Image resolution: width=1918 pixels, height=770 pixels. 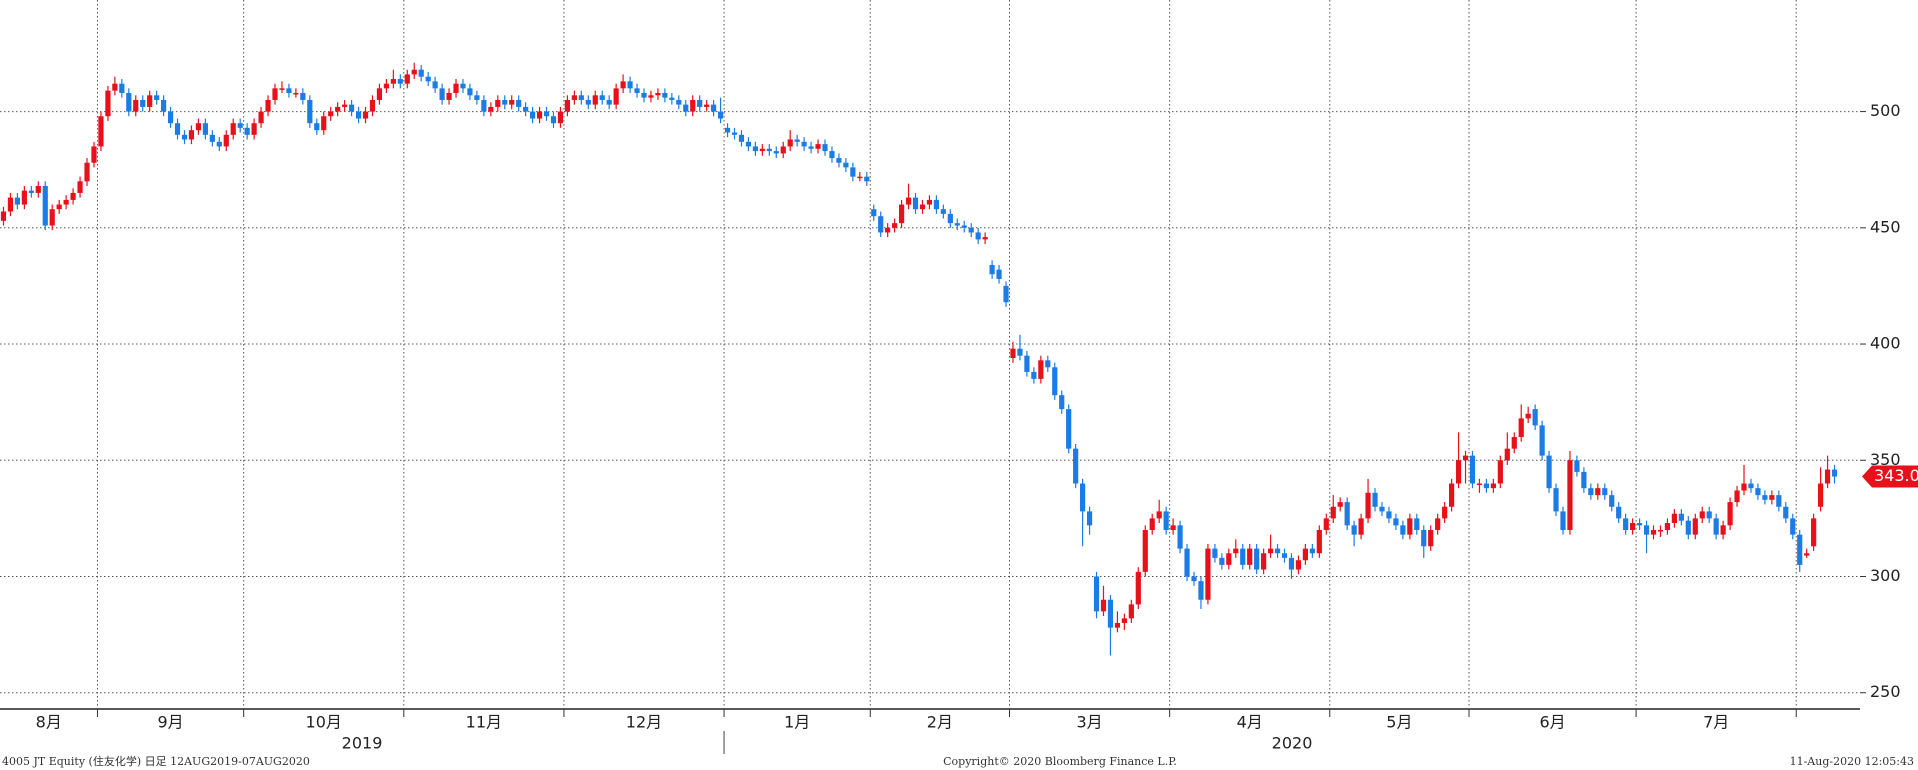 I want to click on month-label: 11月, so click(x=484, y=722).